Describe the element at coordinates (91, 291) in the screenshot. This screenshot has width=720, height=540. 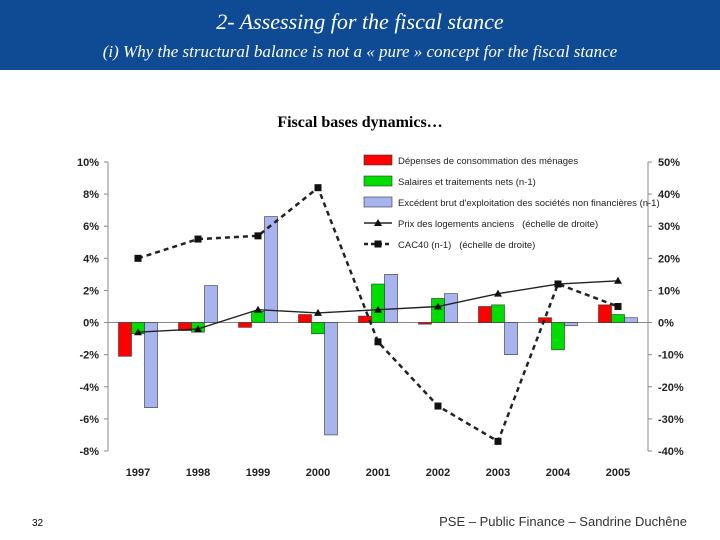
I see `left-tick-label: 2%` at that location.